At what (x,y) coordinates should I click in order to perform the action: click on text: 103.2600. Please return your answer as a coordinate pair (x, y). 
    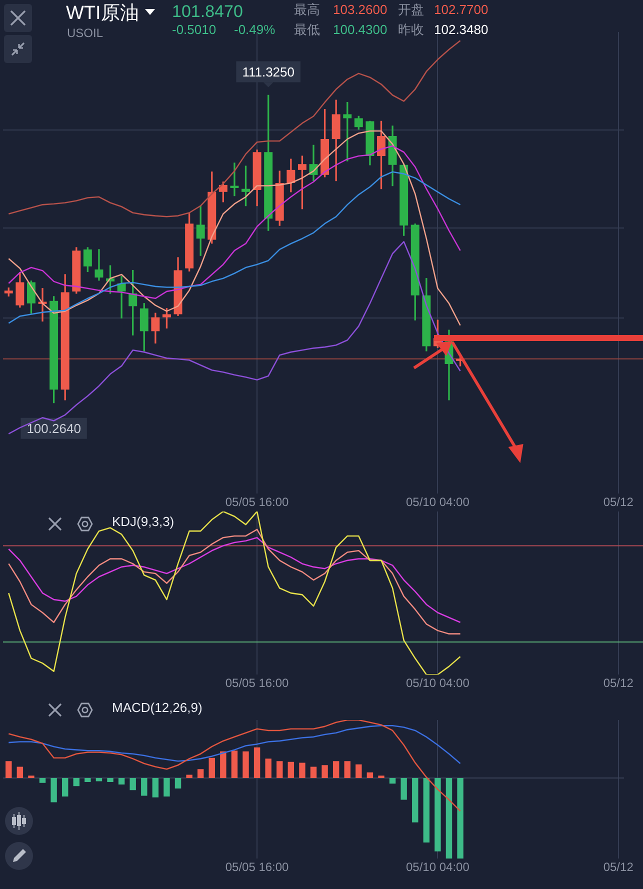
    Looking at the image, I should click on (360, 9).